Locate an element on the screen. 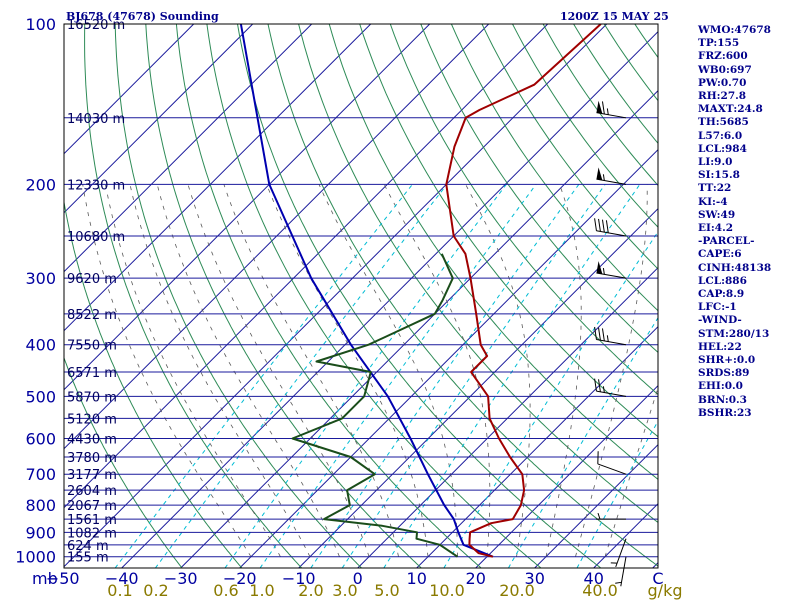  index-item: SRDS:89 is located at coordinates (724, 373).